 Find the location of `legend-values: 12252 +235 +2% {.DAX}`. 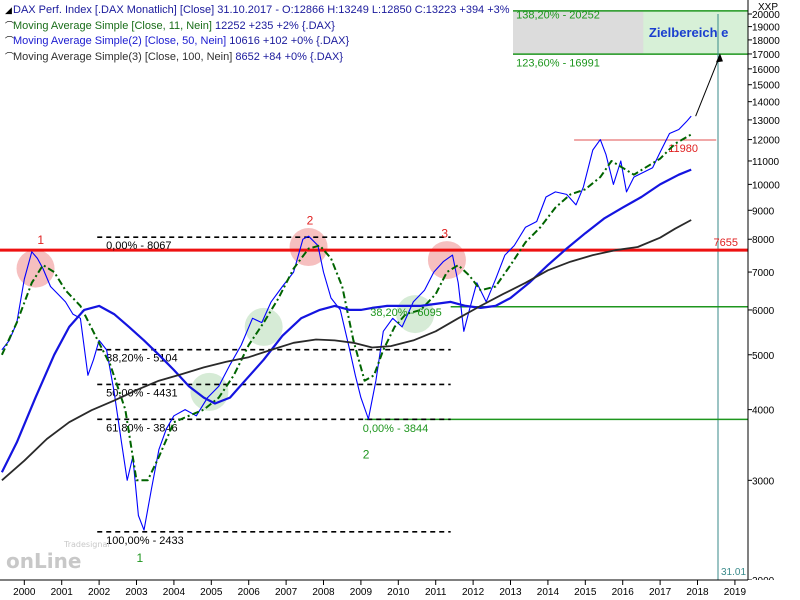

legend-values: 12252 +235 +2% {.DAX} is located at coordinates (274, 25).